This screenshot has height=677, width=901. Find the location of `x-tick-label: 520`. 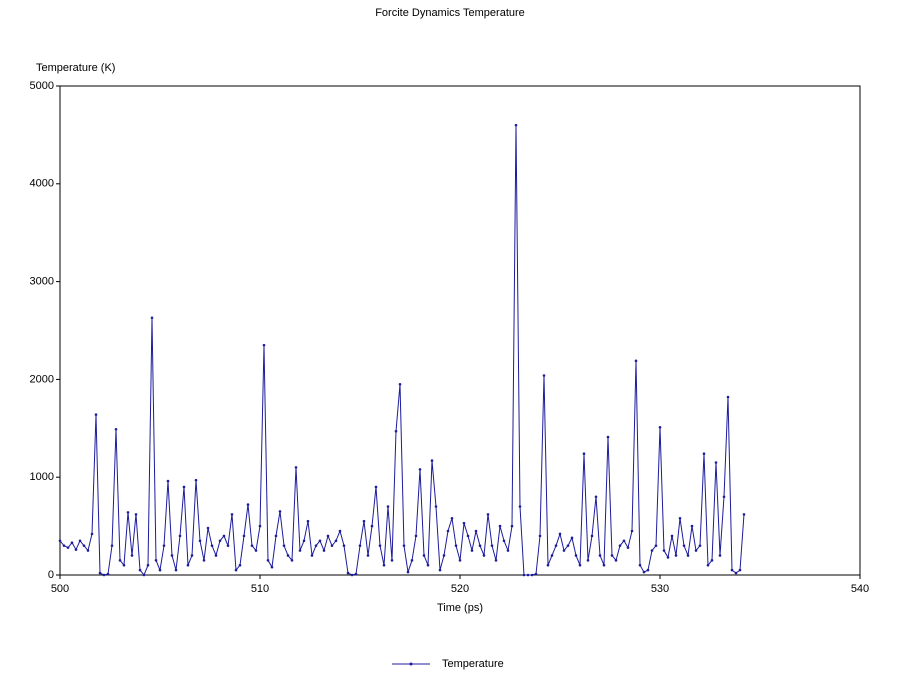

x-tick-label: 520 is located at coordinates (460, 589).